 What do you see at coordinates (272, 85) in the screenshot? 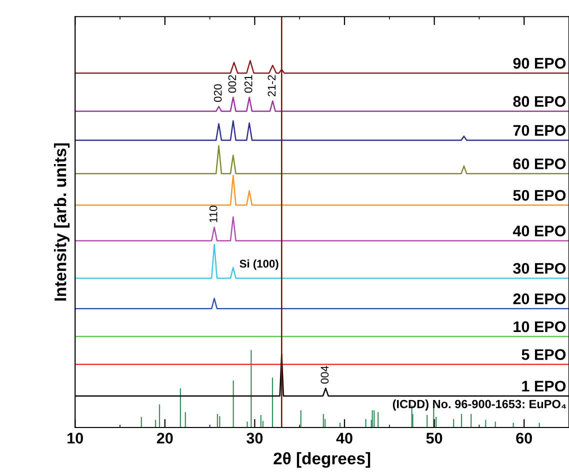
I see `annotation: 21-2` at bounding box center [272, 85].